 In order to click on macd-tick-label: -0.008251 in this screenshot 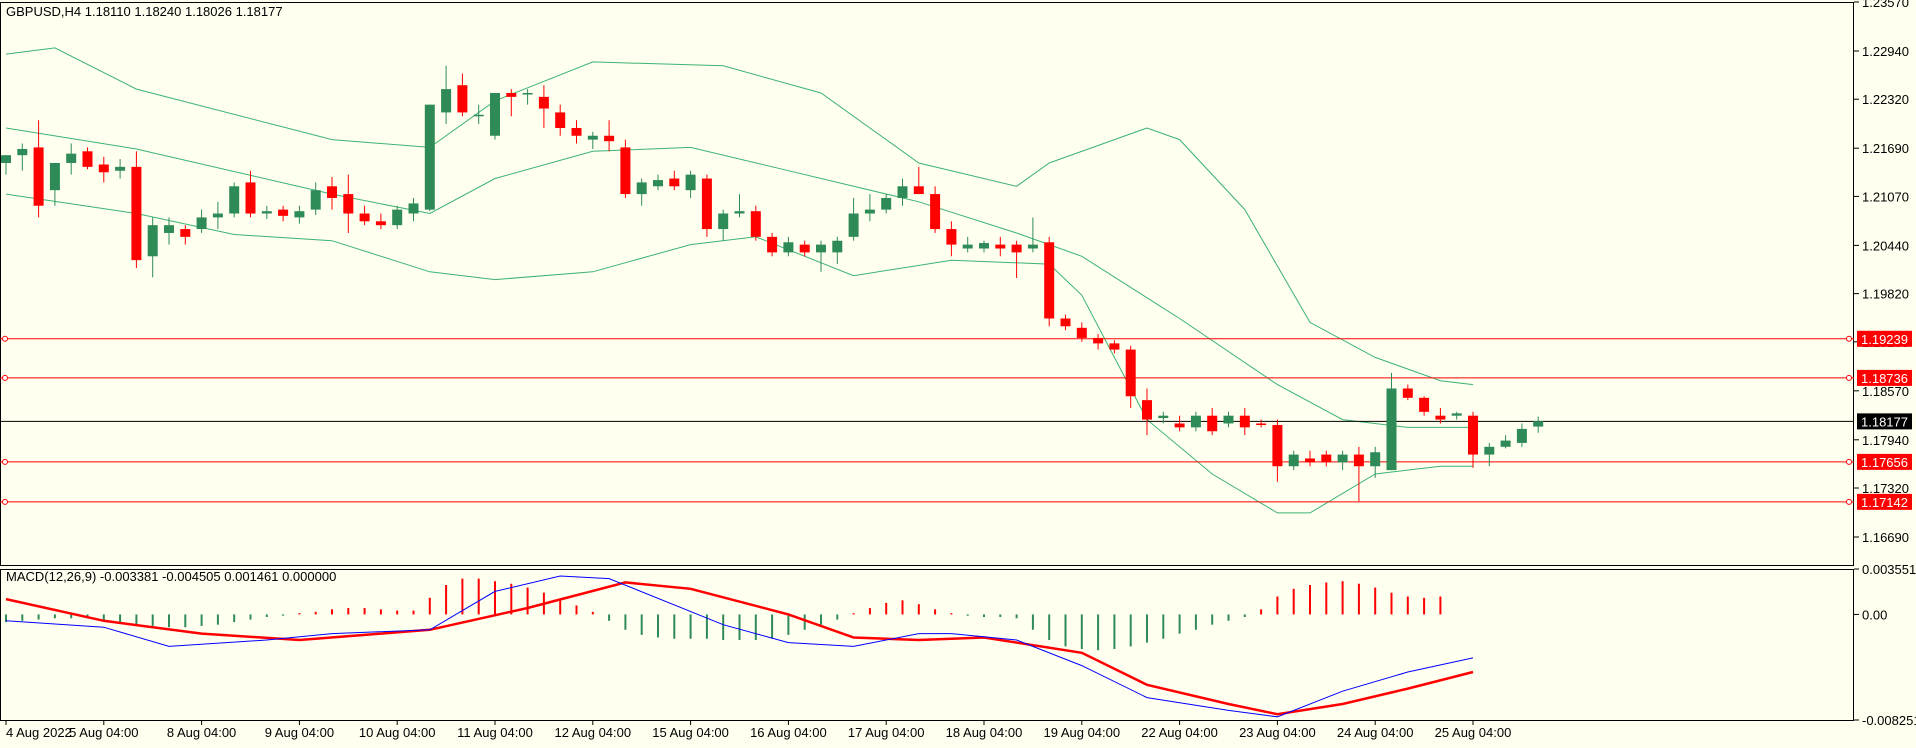, I will do `click(1889, 720)`.